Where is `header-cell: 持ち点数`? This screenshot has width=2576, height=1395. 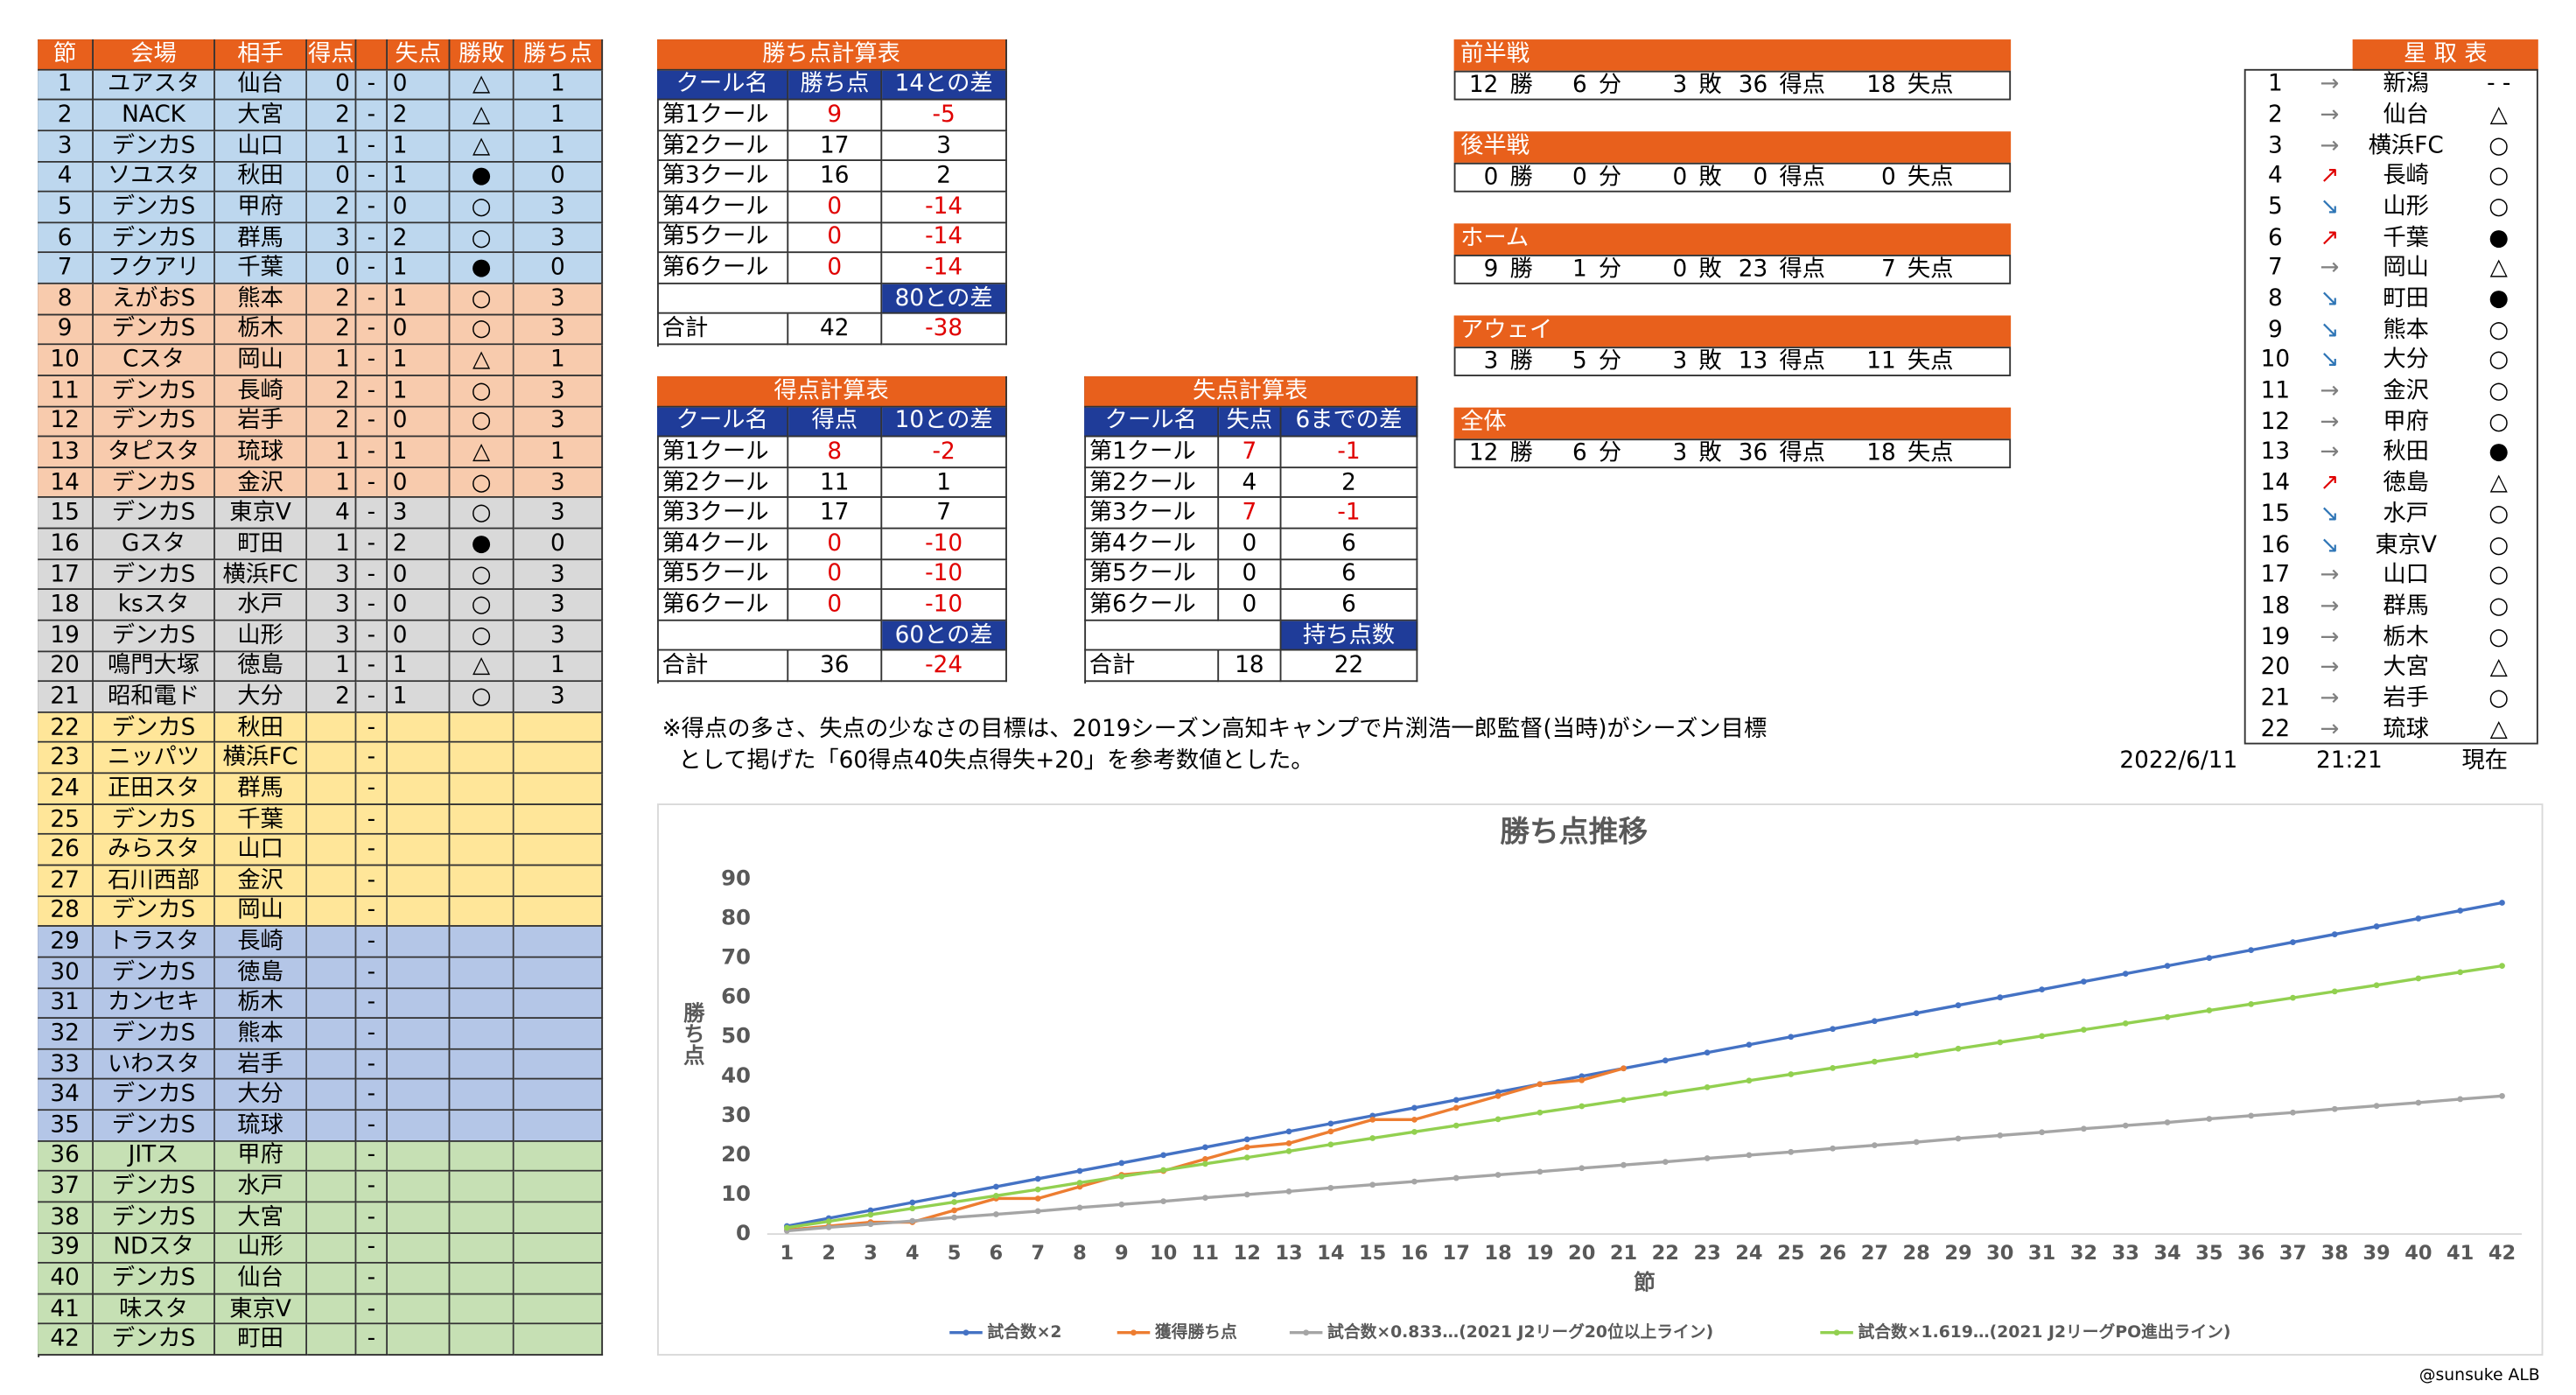 header-cell: 持ち点数 is located at coordinates (1349, 636).